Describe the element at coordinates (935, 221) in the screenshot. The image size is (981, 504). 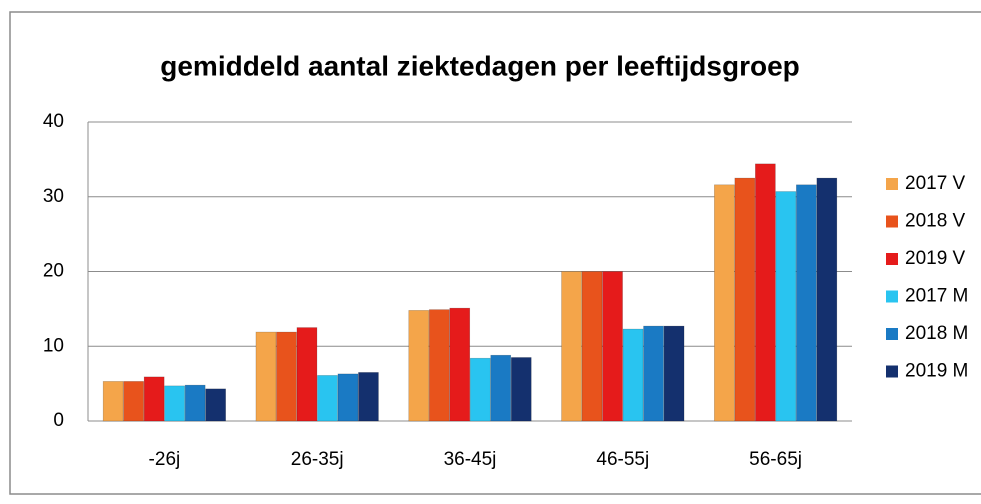
I see `legend-label: 2018 V` at that location.